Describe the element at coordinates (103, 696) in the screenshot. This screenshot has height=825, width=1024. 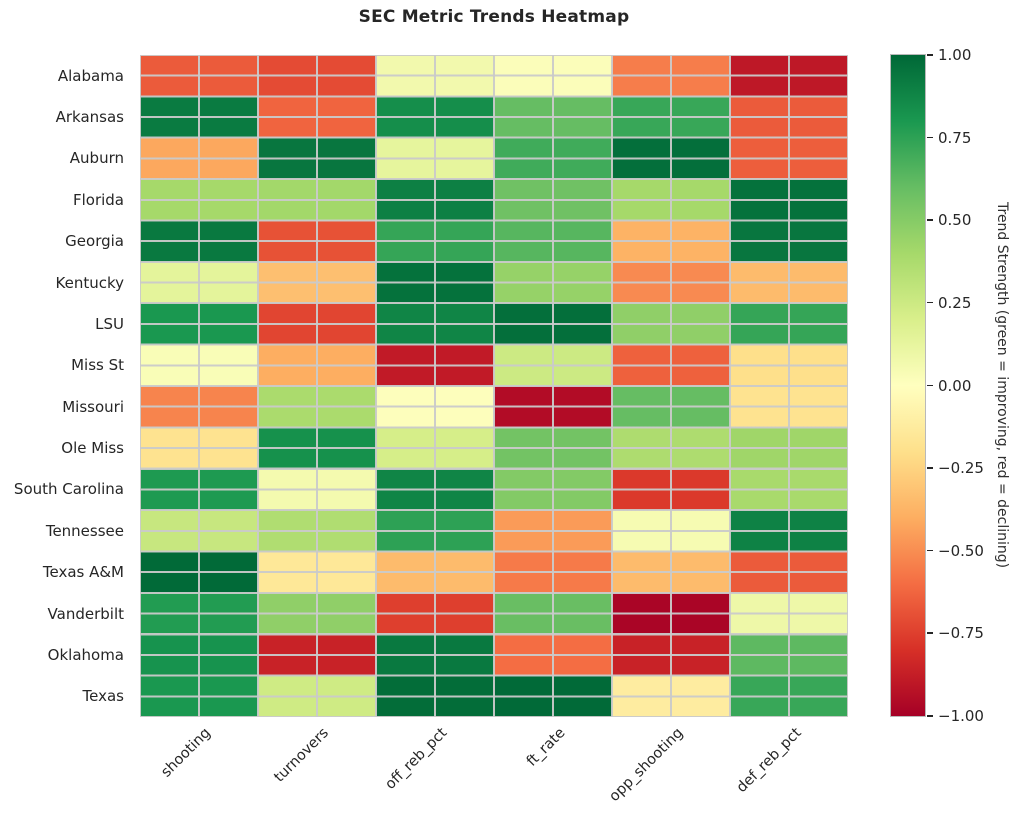
I see `y-tick-label: Texas` at that location.